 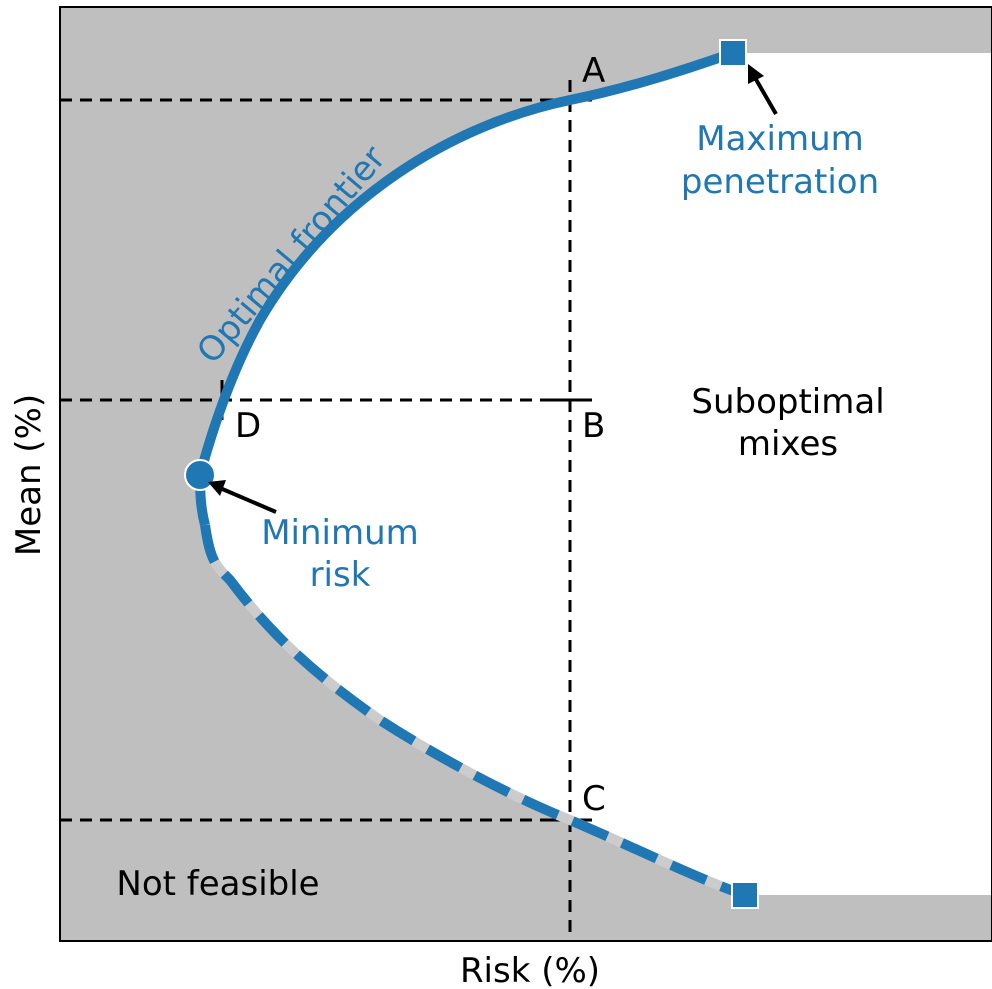 What do you see at coordinates (530, 970) in the screenshot?
I see `x-axis-label: Risk (%)` at bounding box center [530, 970].